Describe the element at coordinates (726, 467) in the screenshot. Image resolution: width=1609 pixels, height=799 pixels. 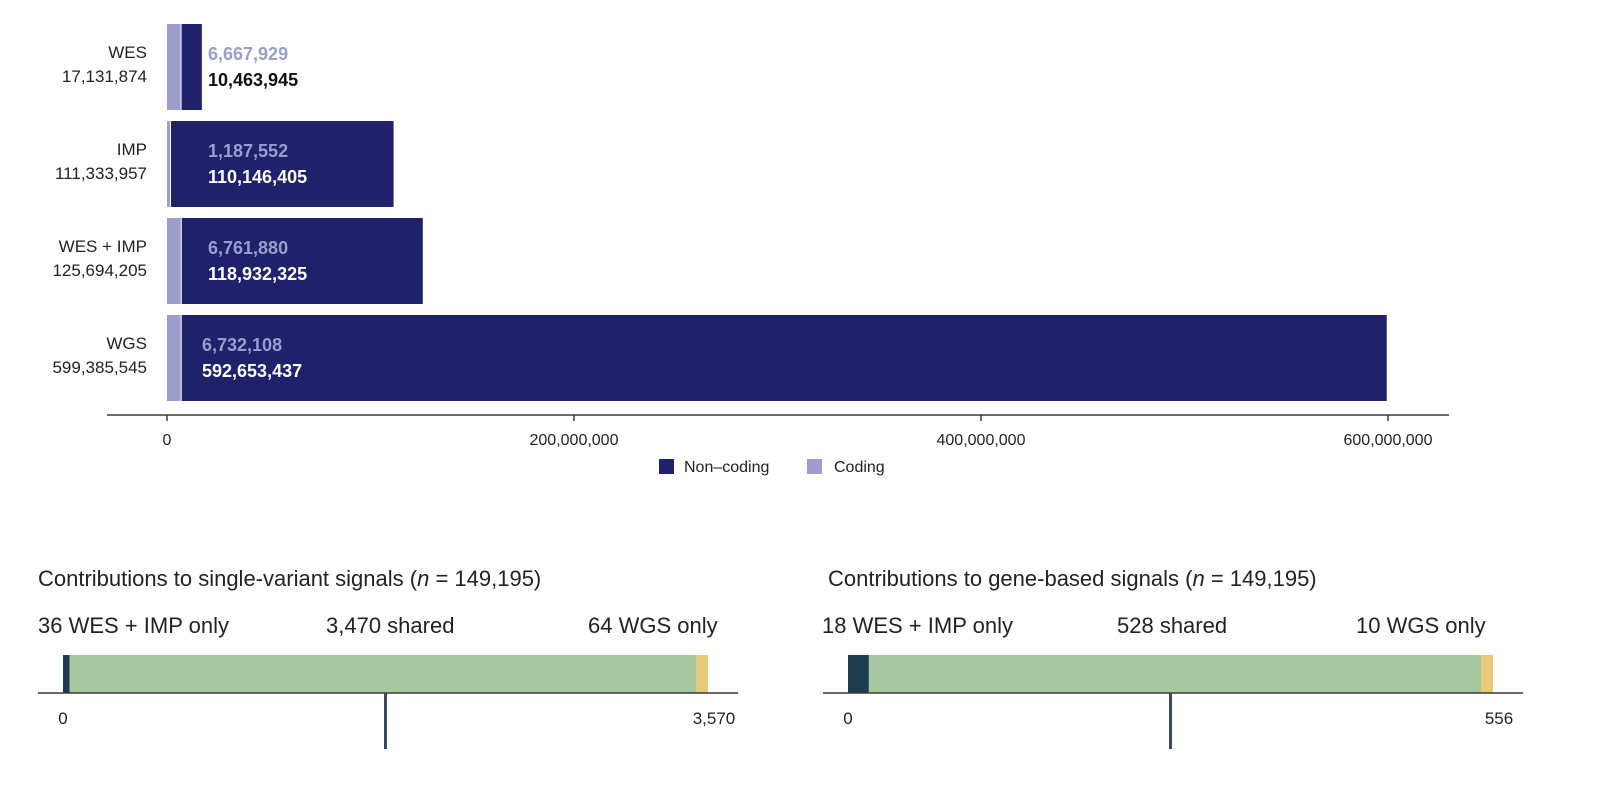
I see `legend-label: Non–coding` at that location.